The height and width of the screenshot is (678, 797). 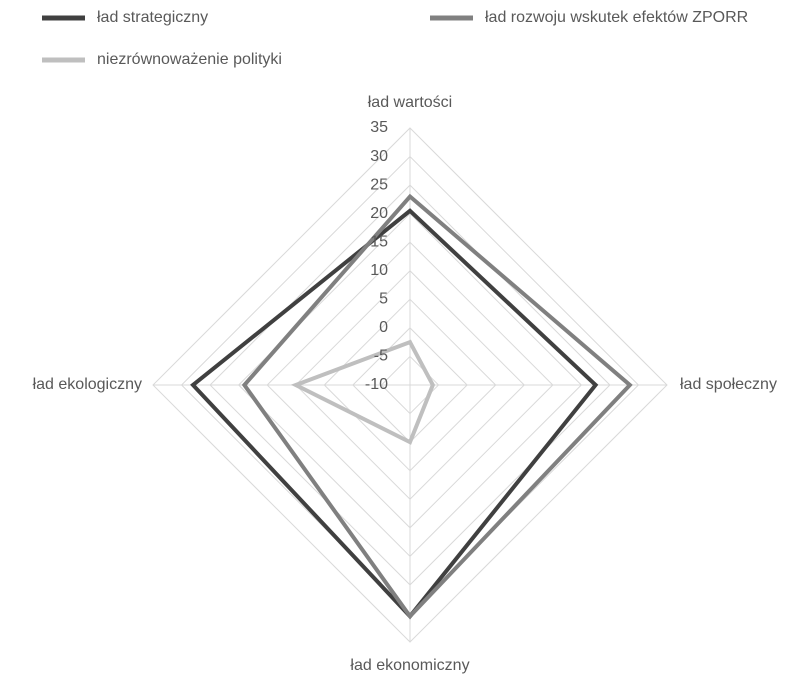 I want to click on tick-label: 30, so click(x=379, y=156).